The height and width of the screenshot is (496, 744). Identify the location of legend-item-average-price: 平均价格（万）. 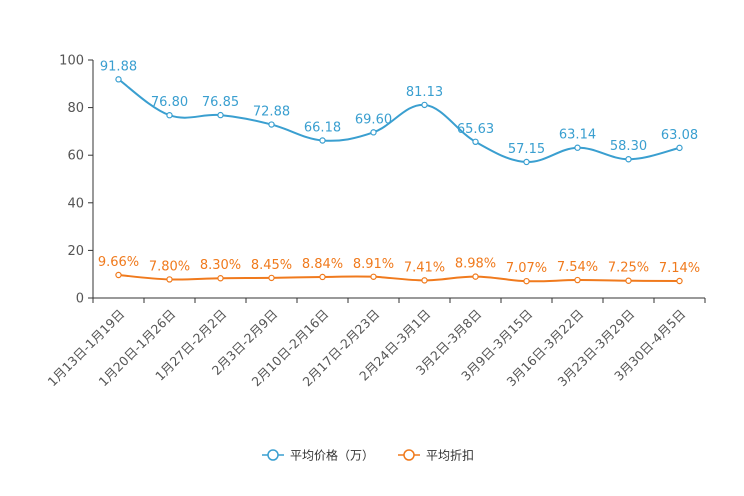
(318, 455).